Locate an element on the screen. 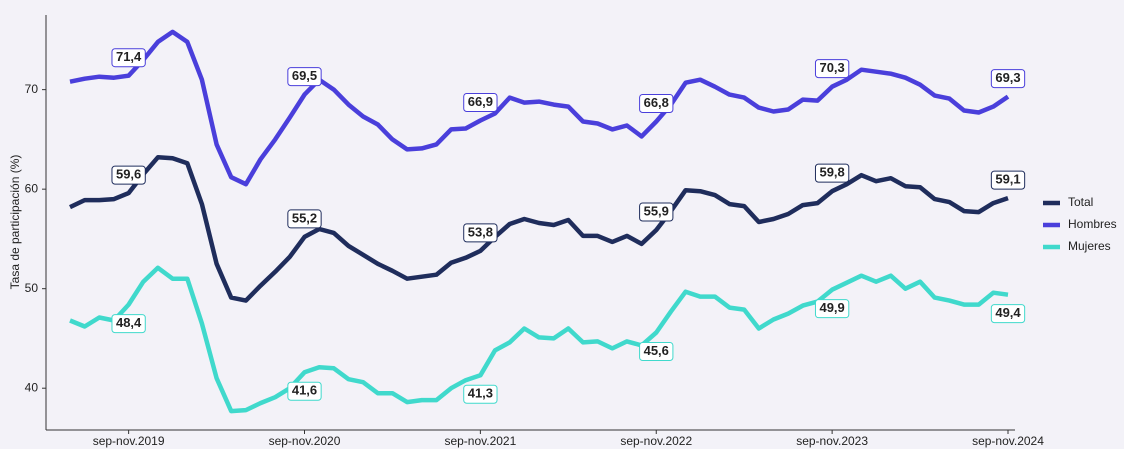 This screenshot has width=1124, height=449. x-tick-label: sep-nov.2024 is located at coordinates (1008, 441).